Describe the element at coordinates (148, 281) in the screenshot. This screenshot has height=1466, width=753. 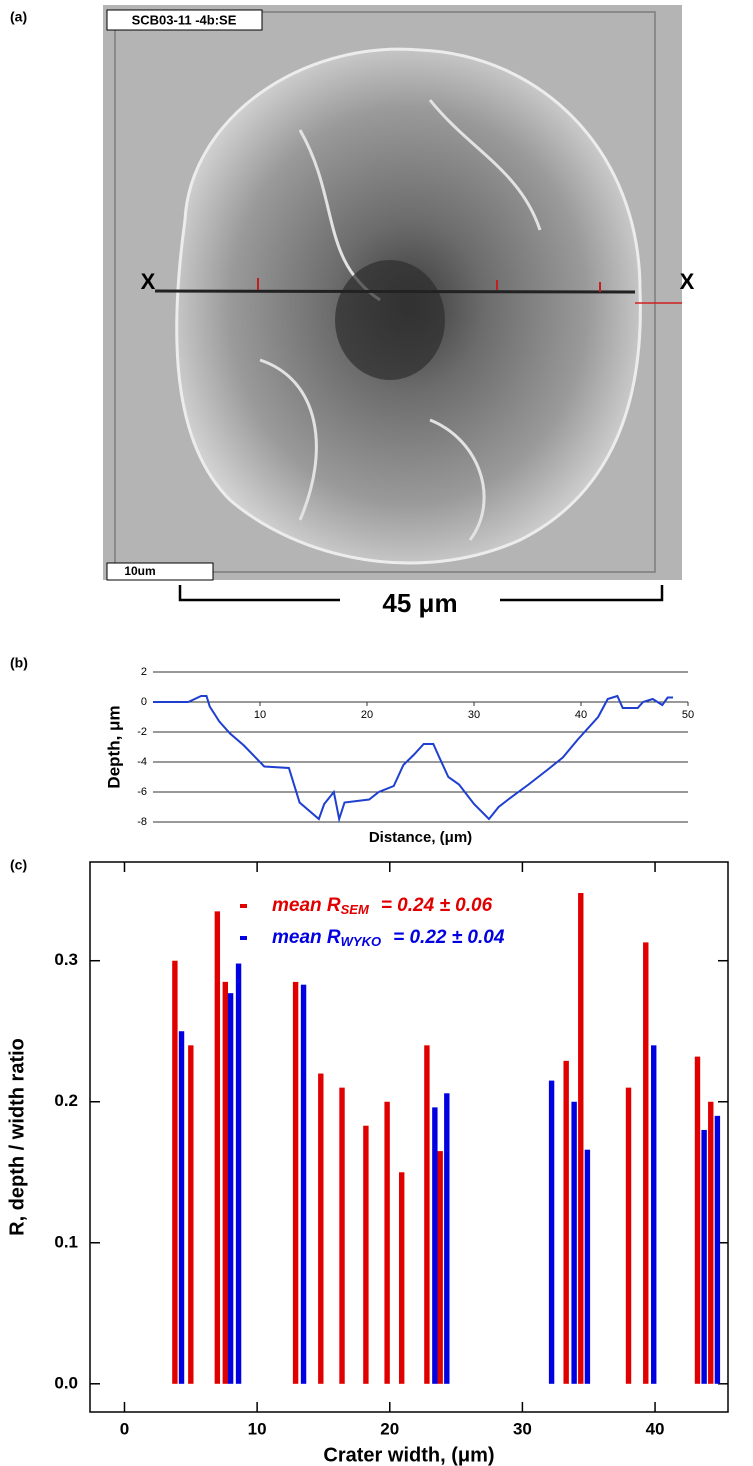
I see `marker-left: X` at that location.